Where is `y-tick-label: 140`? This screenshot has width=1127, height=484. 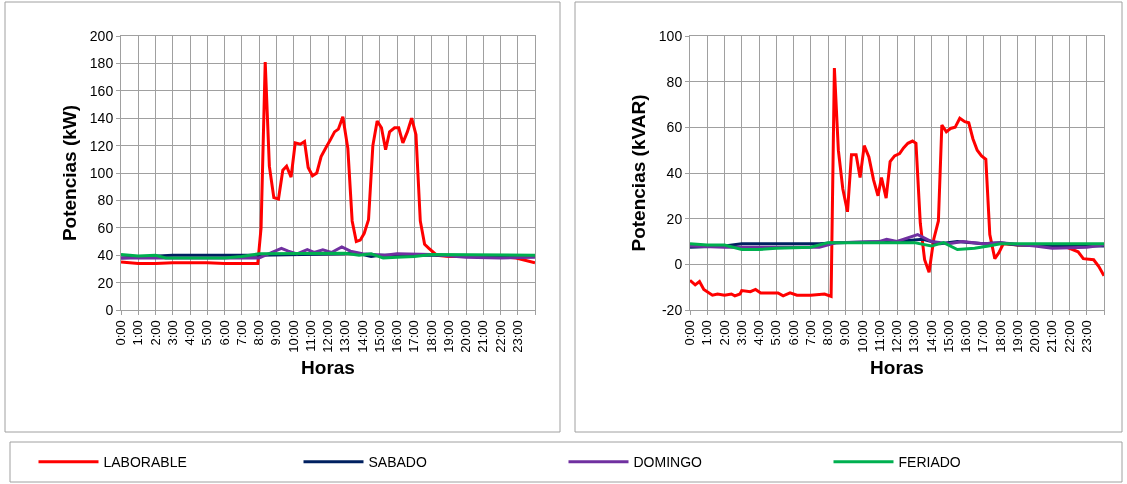 y-tick-label: 140 is located at coordinates (101, 118).